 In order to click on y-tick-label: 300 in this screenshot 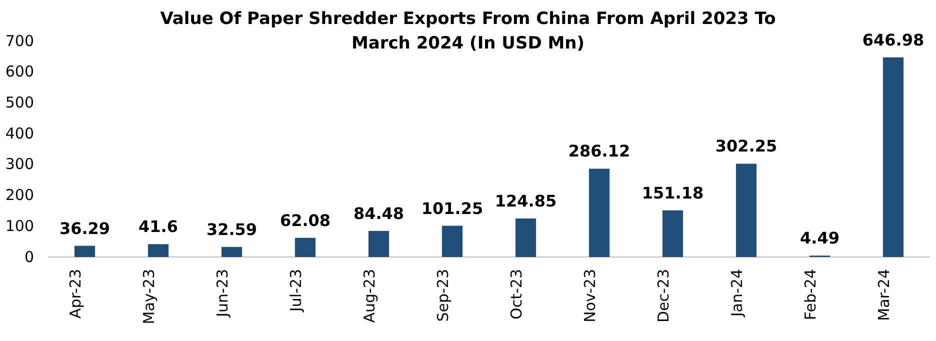, I will do `click(19, 164)`.